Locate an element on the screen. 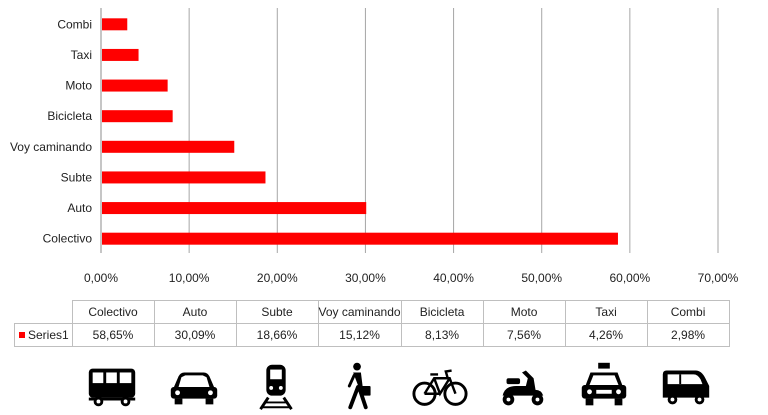 The height and width of the screenshot is (415, 768). legend-swatch is located at coordinates (22, 335).